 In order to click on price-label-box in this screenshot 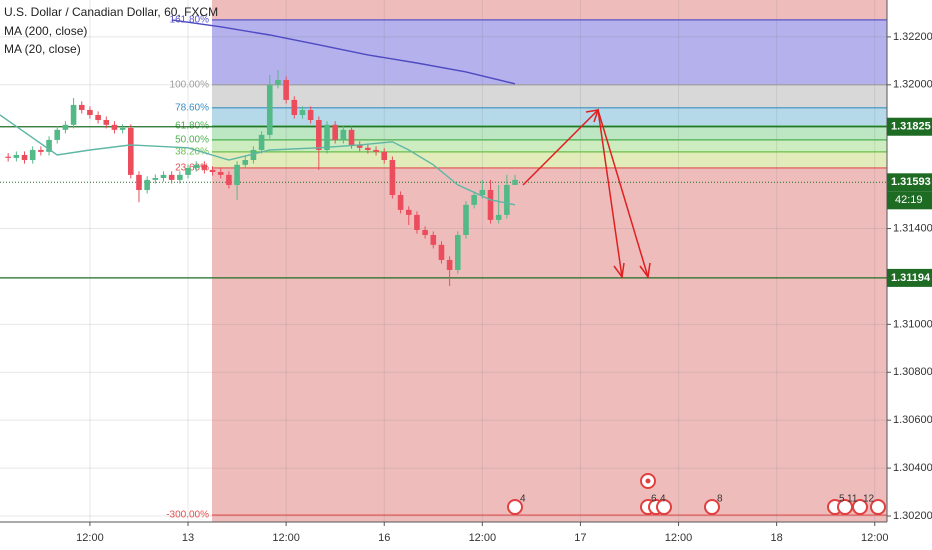, I will do `click(909, 126)`.